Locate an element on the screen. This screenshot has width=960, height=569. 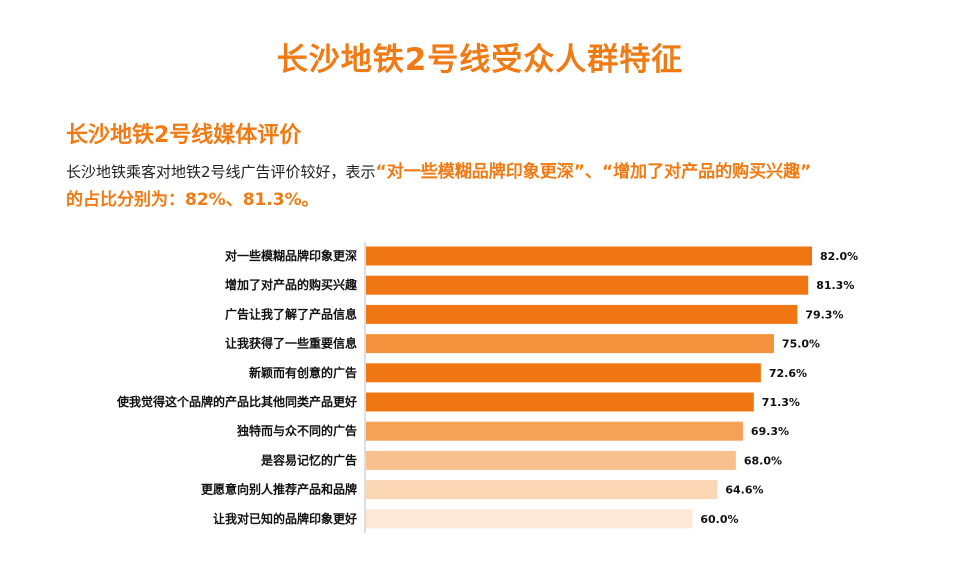
description-text: 长沙地铁乘客对地铁2号线广告评价较好，表示 is located at coordinates (221, 172).